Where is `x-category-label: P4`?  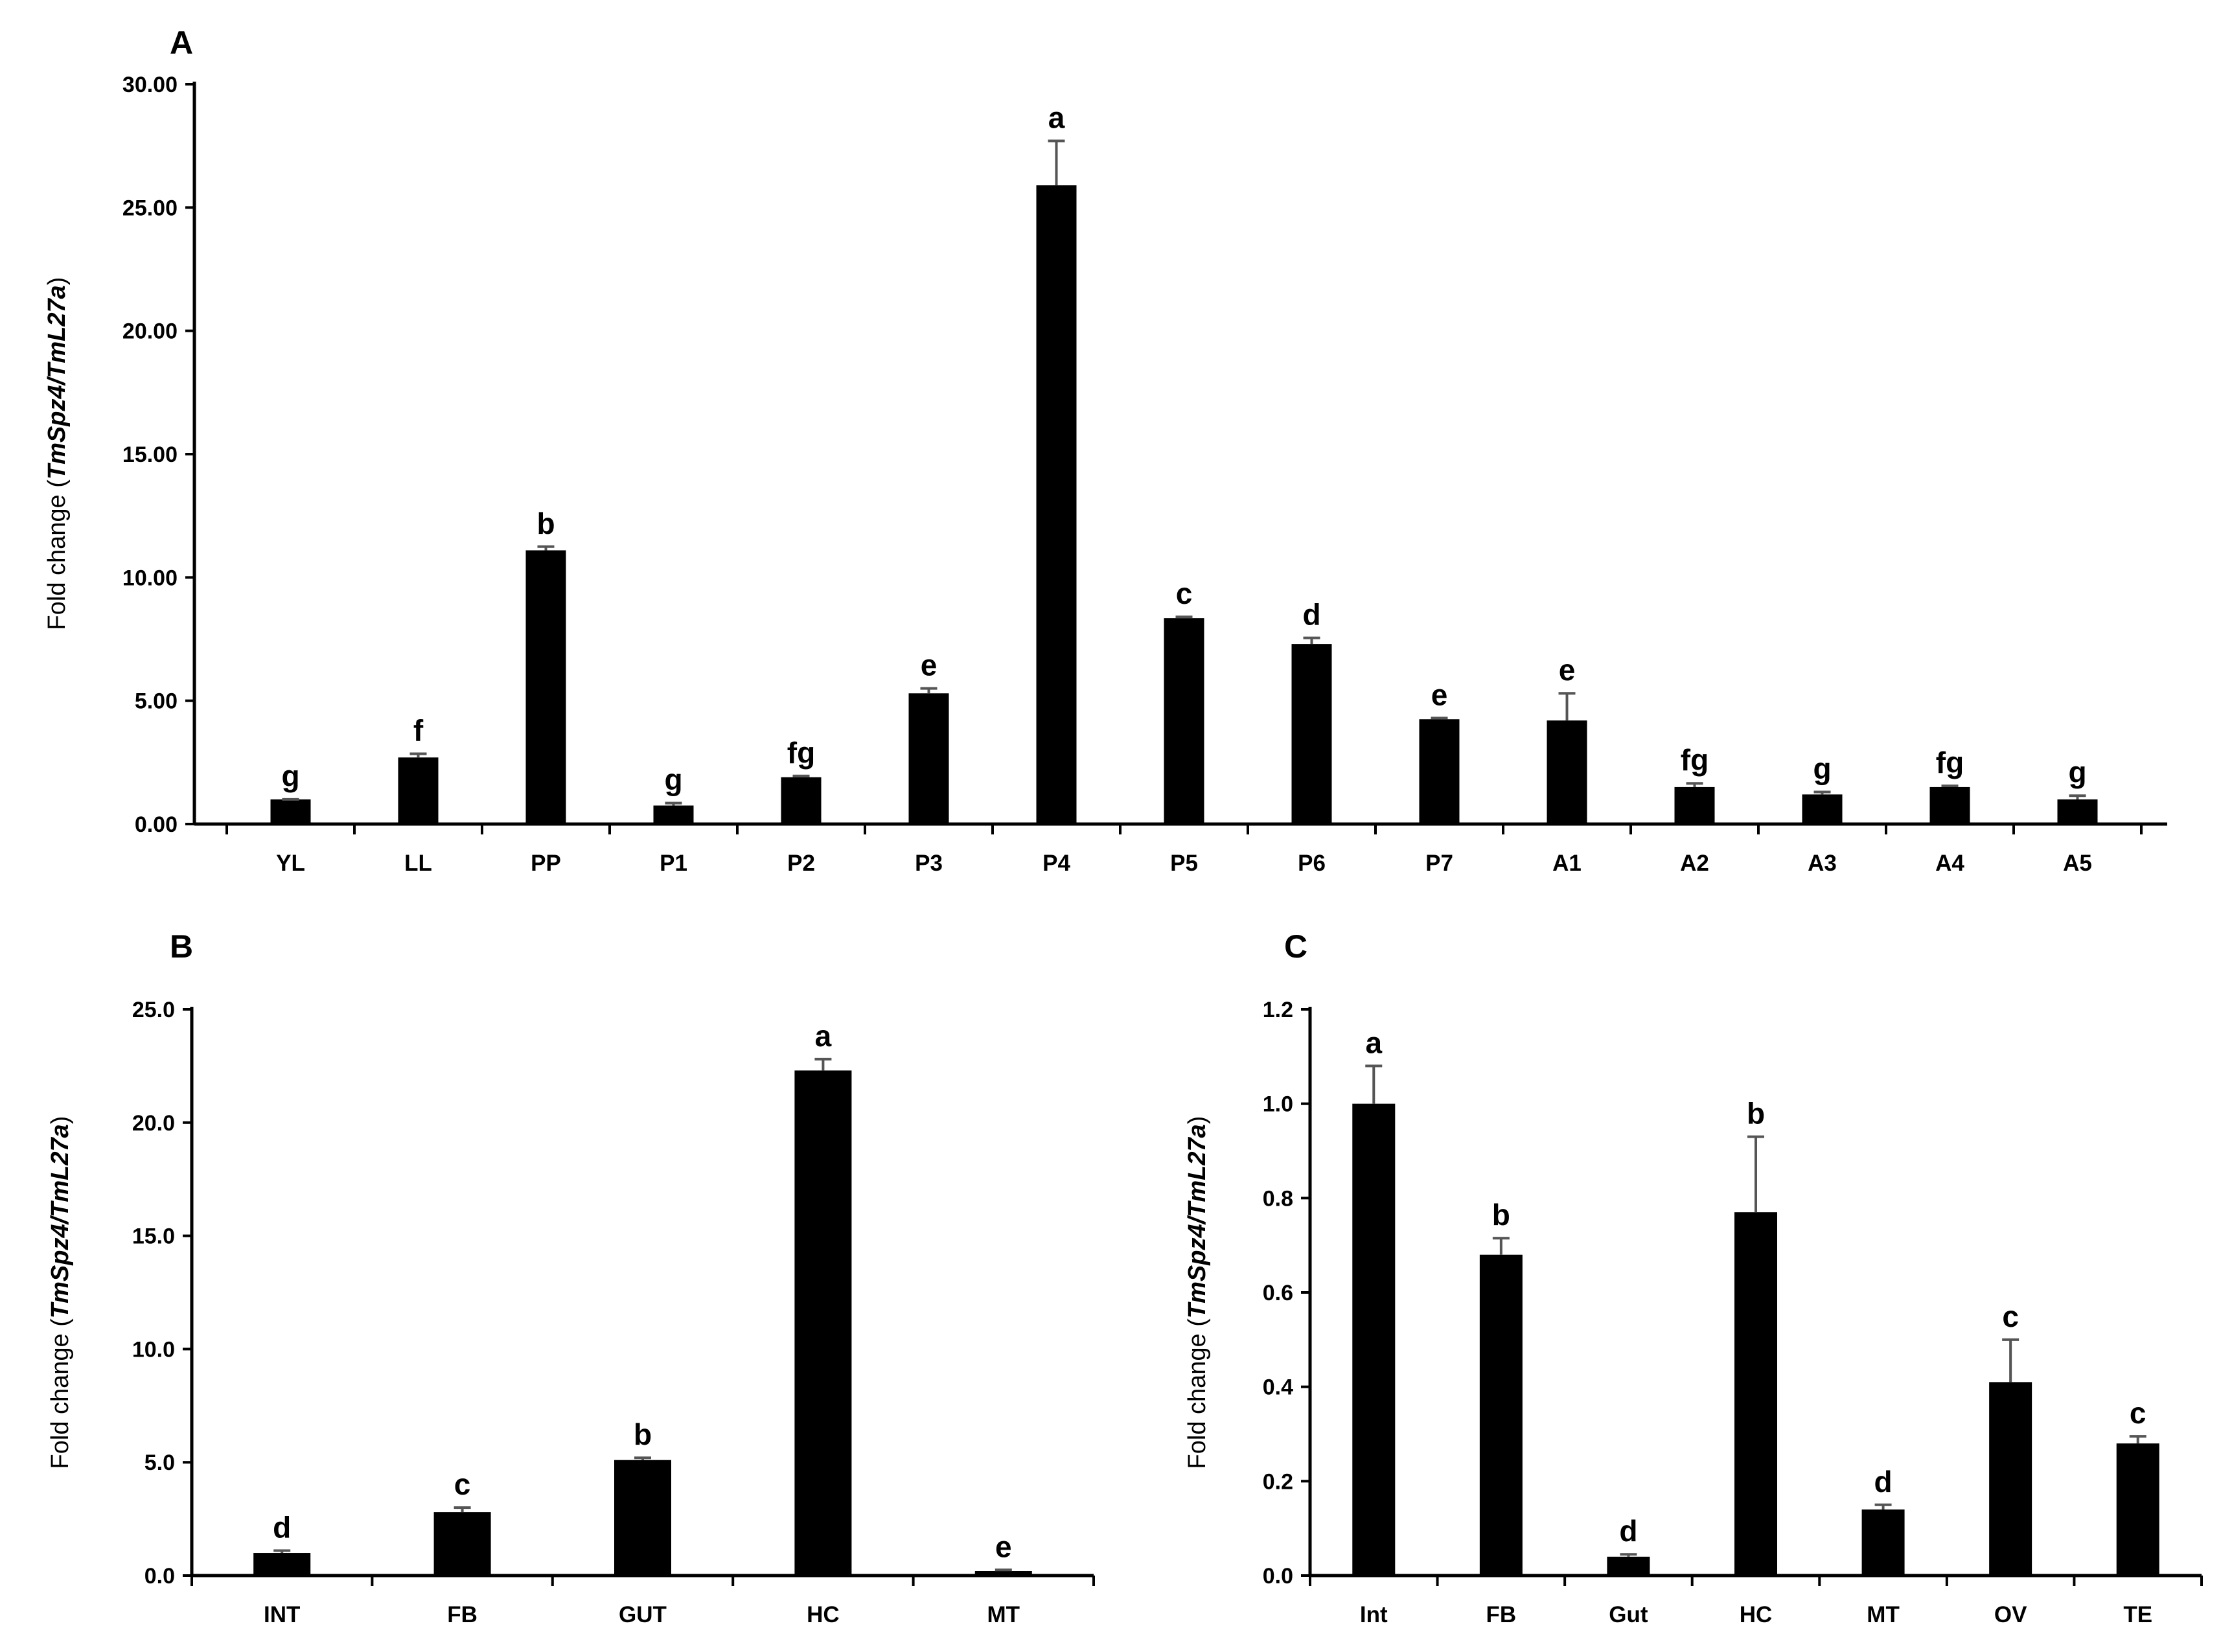
x-category-label: P4 is located at coordinates (1056, 863).